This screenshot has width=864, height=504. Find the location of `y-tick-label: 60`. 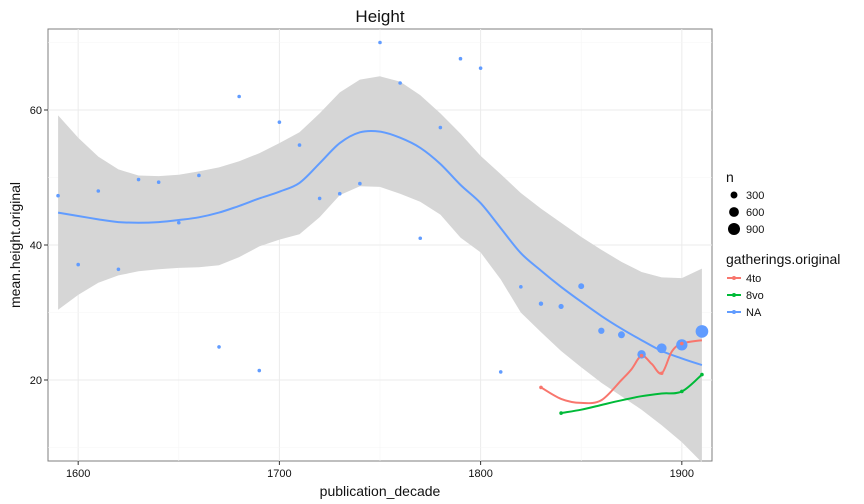

y-tick-label: 60 is located at coordinates (36, 111).